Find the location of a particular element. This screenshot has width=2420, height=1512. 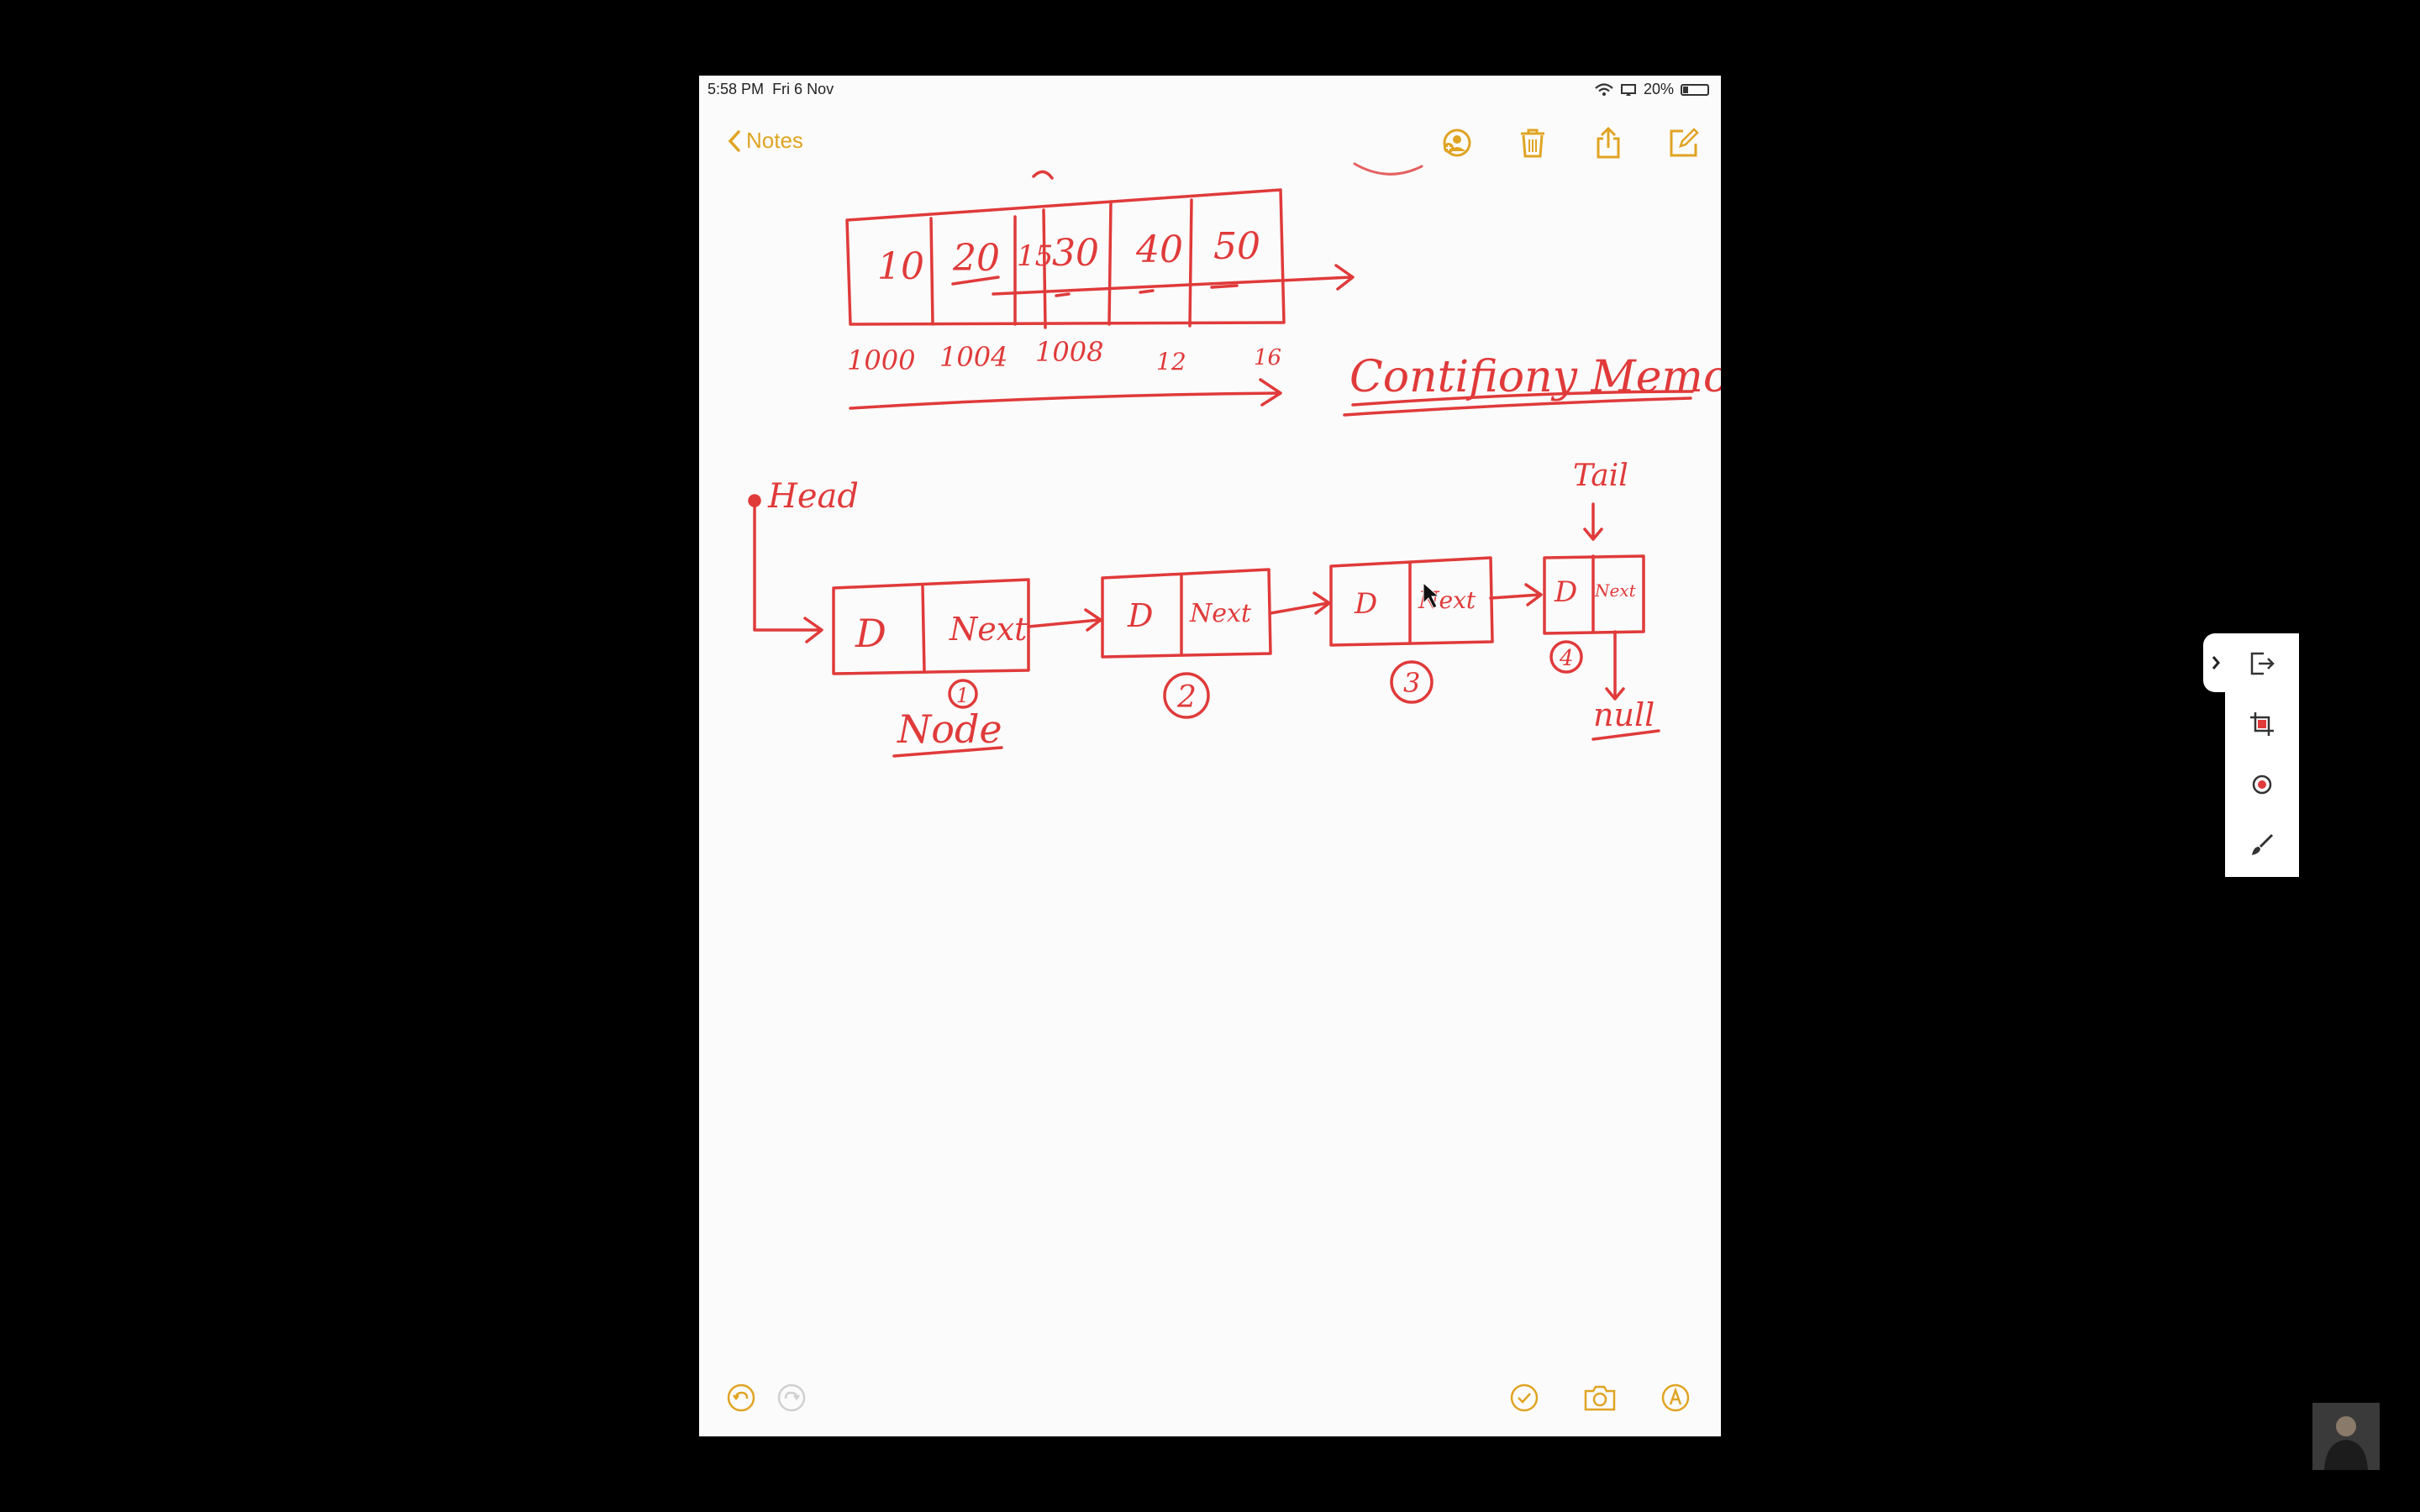

array-marker: 15 is located at coordinates (1035, 256).